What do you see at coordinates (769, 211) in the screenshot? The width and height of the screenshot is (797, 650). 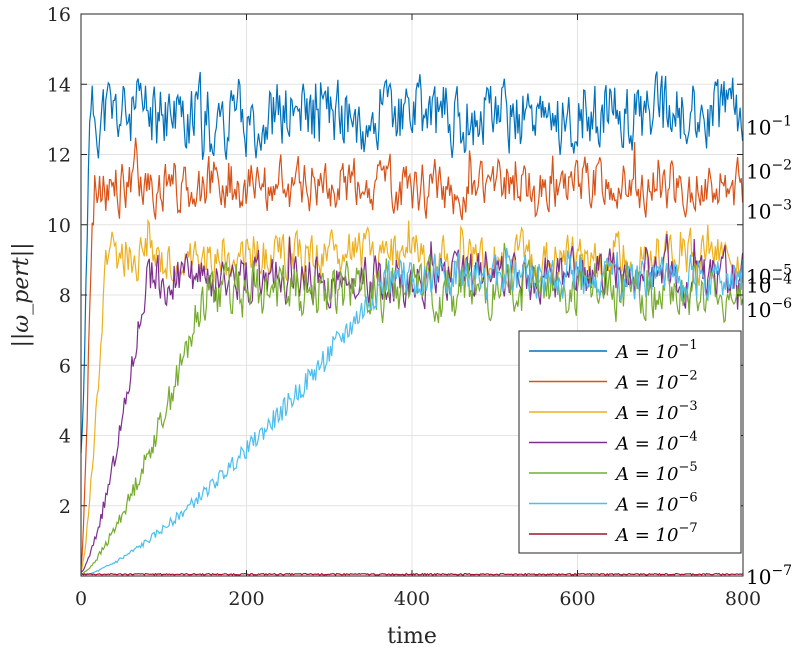 I see `right-series-label: 10−3` at bounding box center [769, 211].